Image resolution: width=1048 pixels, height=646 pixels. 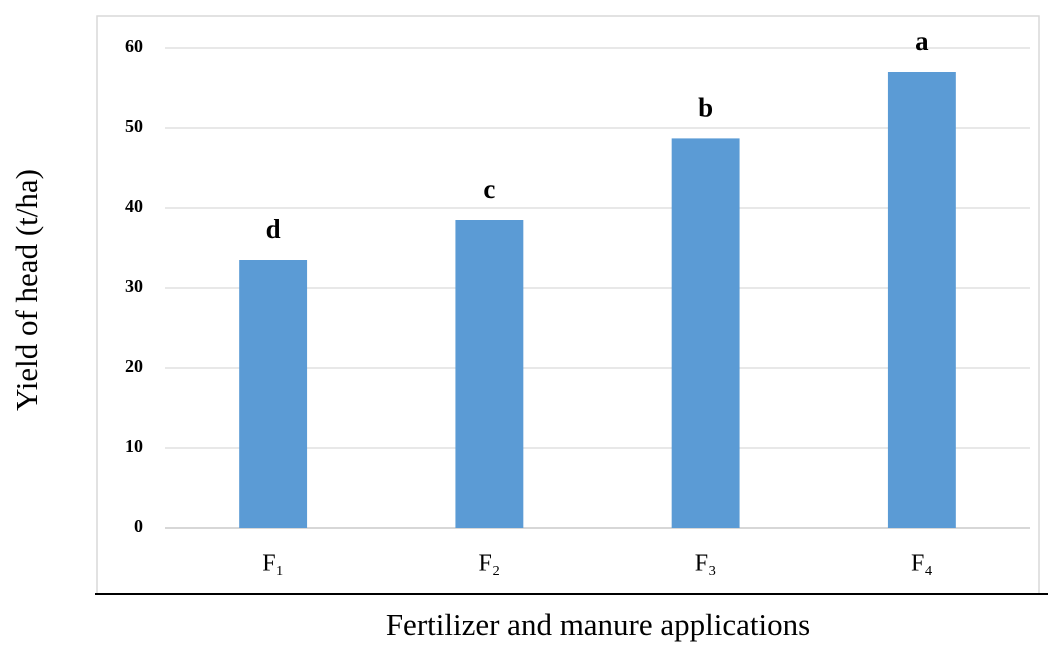 I want to click on y-tick-label: 50, so click(x=134, y=126).